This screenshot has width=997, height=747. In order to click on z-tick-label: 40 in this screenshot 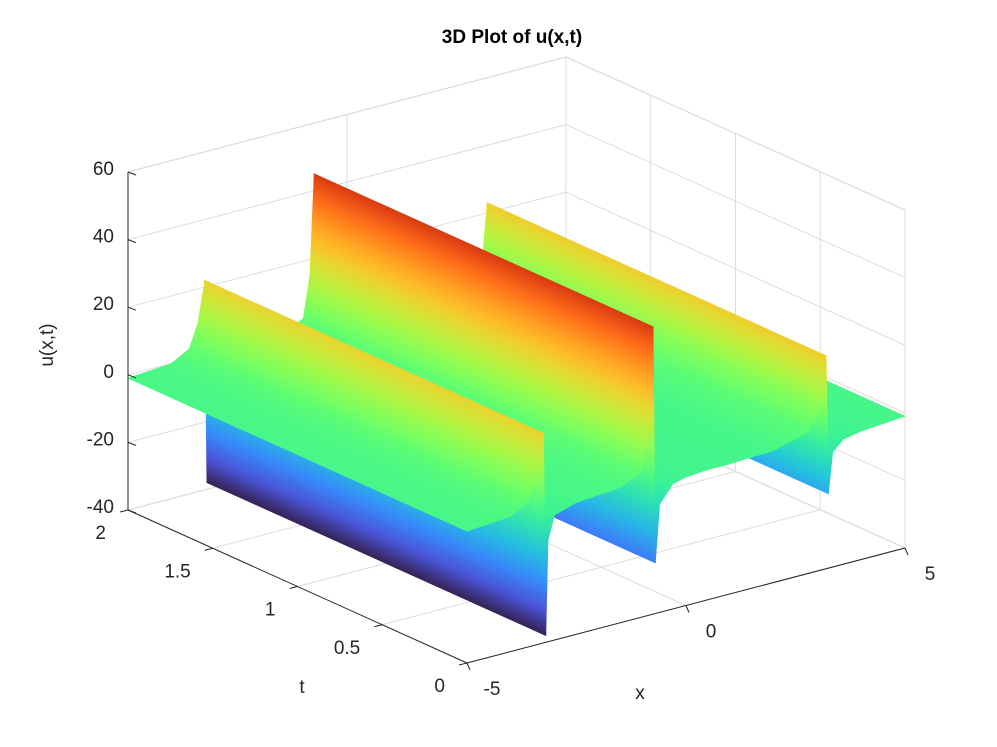, I will do `click(103, 237)`.